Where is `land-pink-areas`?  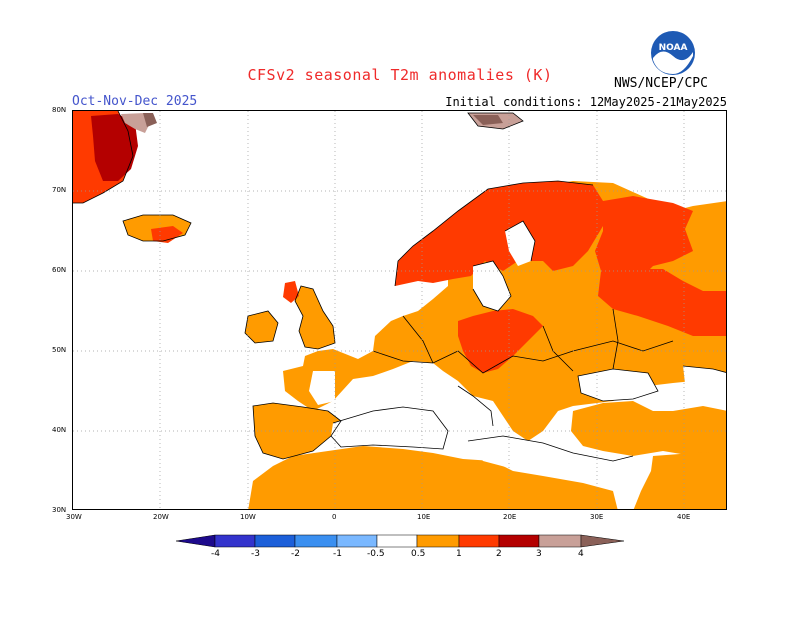
land-pink-areas is located at coordinates (322, 123).